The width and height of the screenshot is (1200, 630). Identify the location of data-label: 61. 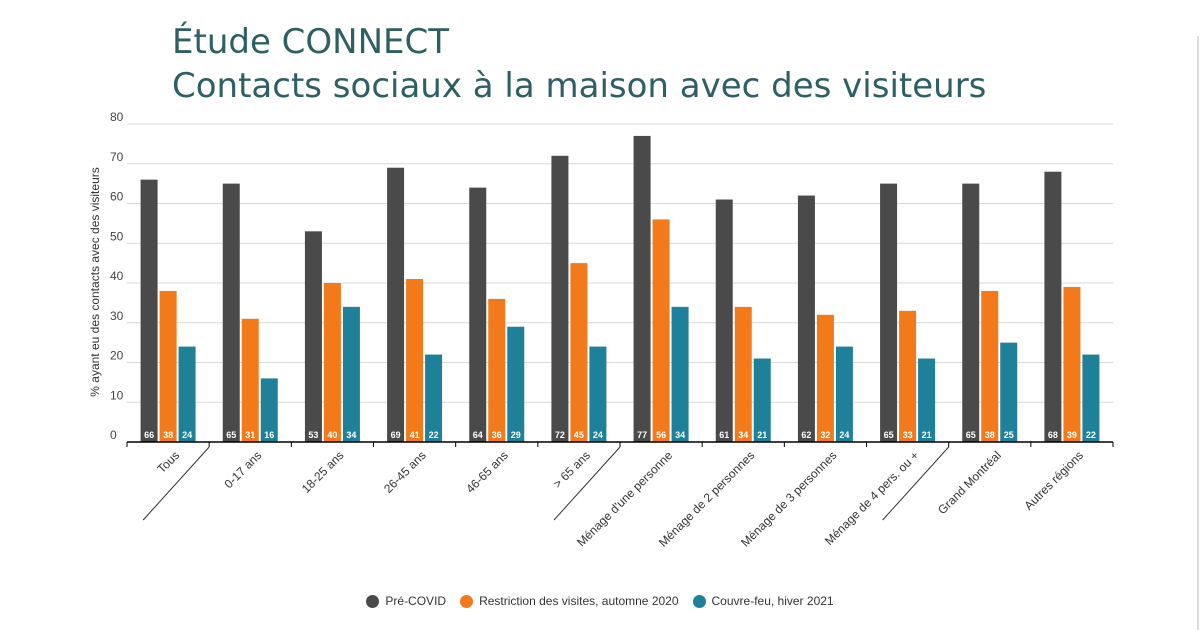
(724, 435).